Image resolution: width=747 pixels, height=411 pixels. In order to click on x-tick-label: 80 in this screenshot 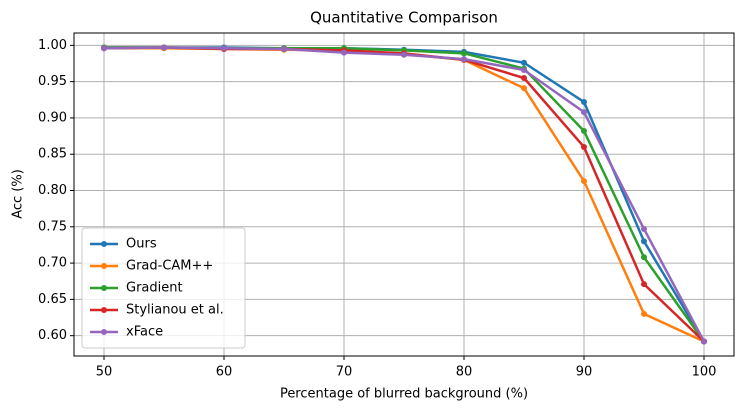, I will do `click(464, 372)`.